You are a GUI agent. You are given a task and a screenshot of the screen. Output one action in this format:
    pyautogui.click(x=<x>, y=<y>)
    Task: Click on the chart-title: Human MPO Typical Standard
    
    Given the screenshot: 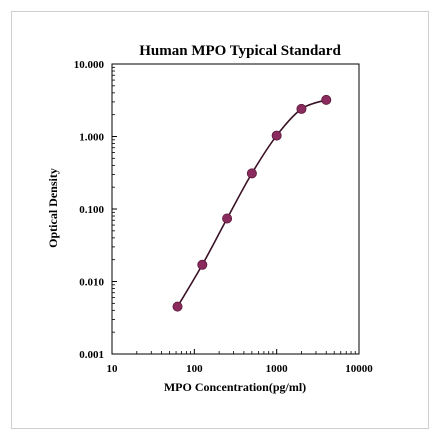 What is the action you would take?
    pyautogui.click(x=240, y=51)
    